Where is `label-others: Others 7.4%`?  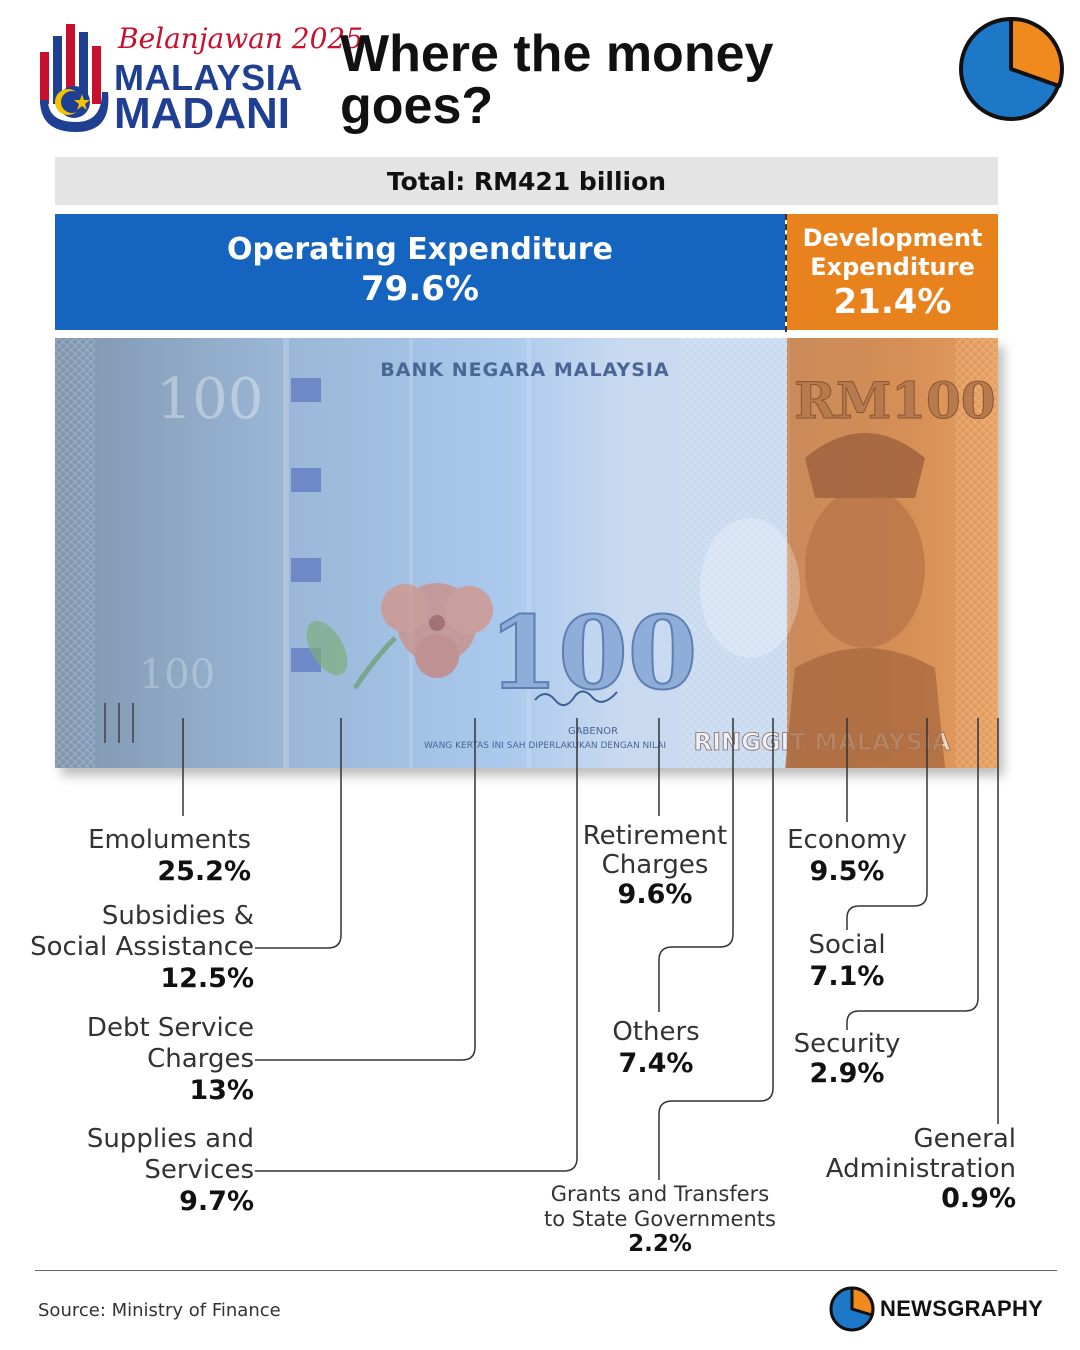
label-others: Others 7.4% is located at coordinates (656, 1048).